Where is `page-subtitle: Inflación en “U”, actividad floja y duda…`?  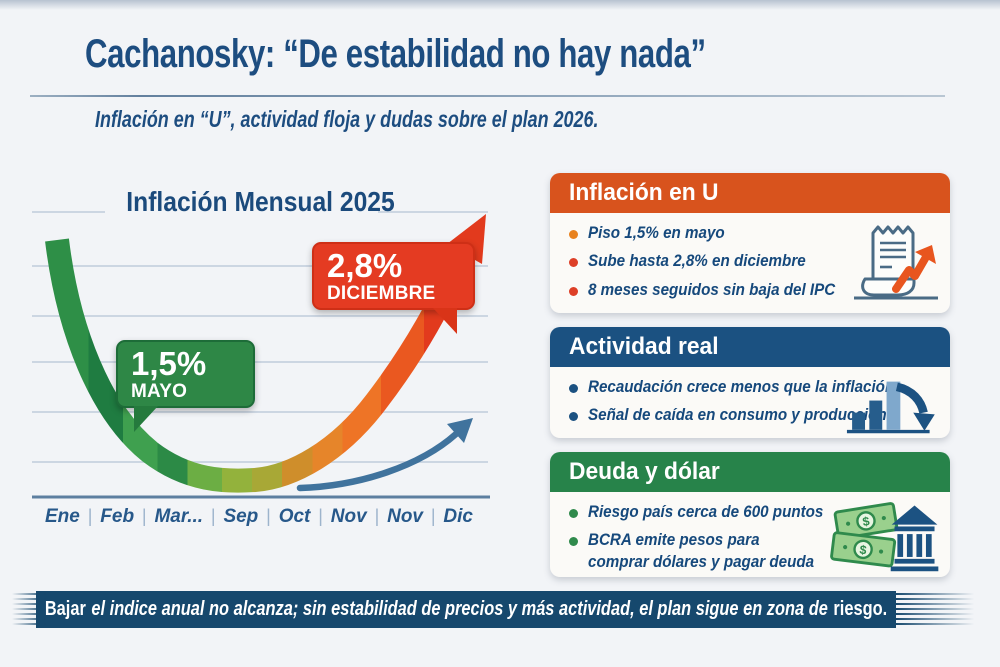
page-subtitle: Inflación en “U”, actividad floja y duda… is located at coordinates (347, 119).